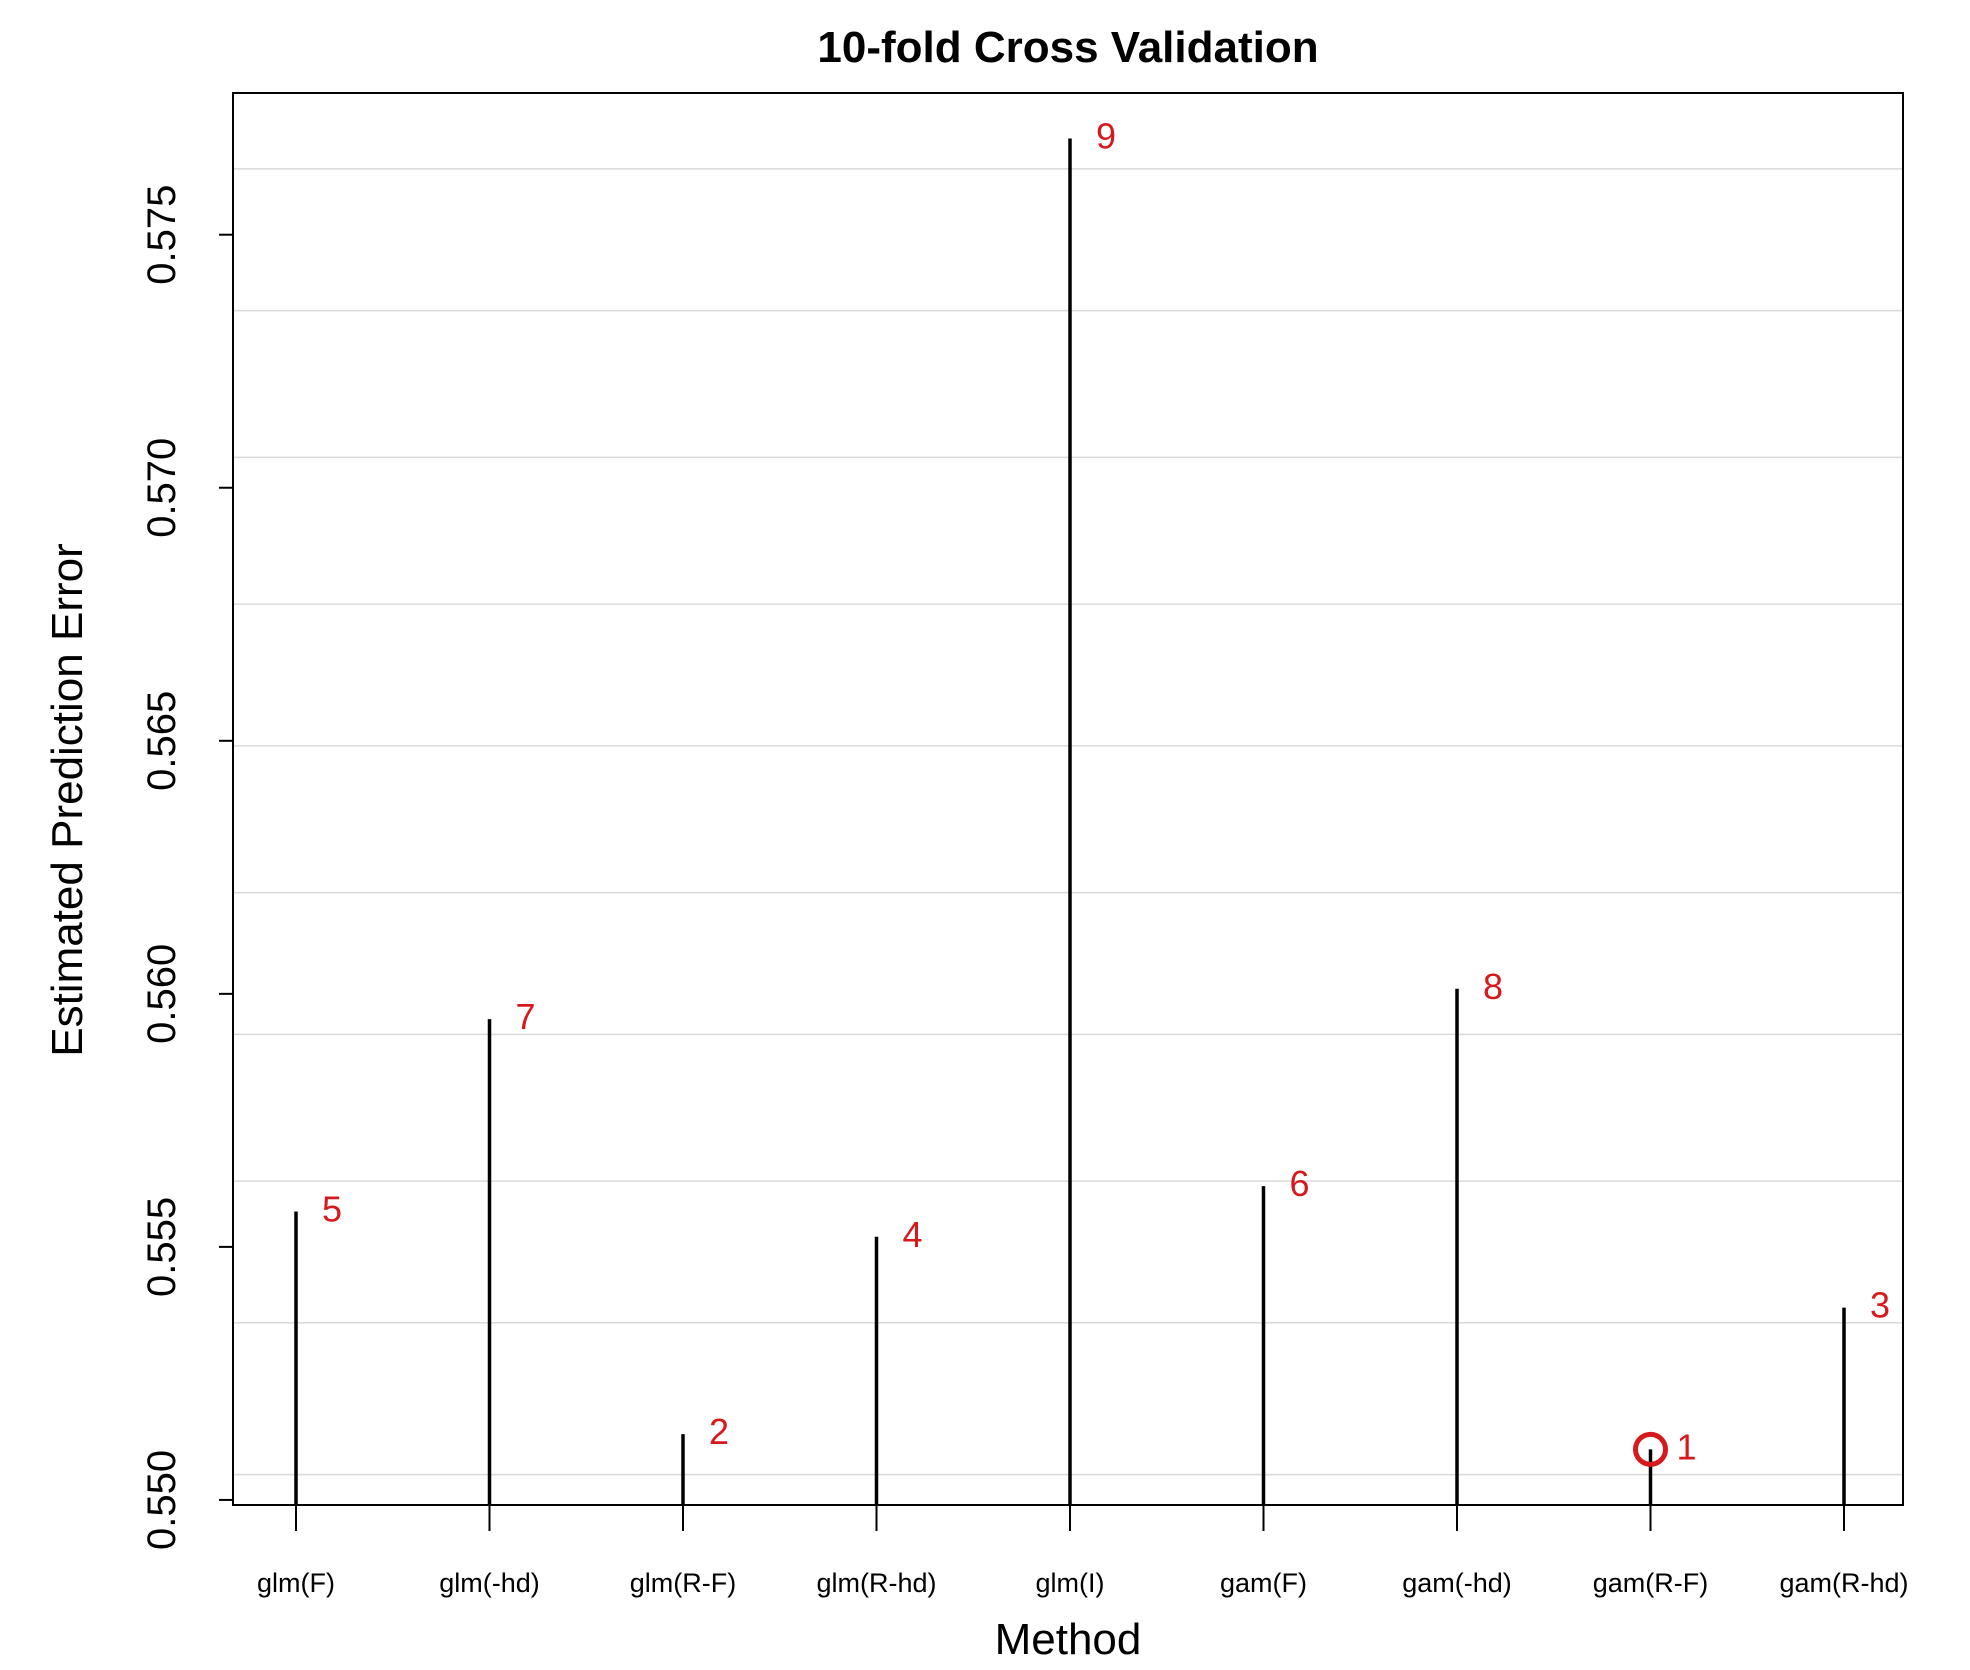 The width and height of the screenshot is (1970, 1670). I want to click on y-axis: 0.550 0.555 0.560 0.565 0.570 0.575, so click(186, 867).